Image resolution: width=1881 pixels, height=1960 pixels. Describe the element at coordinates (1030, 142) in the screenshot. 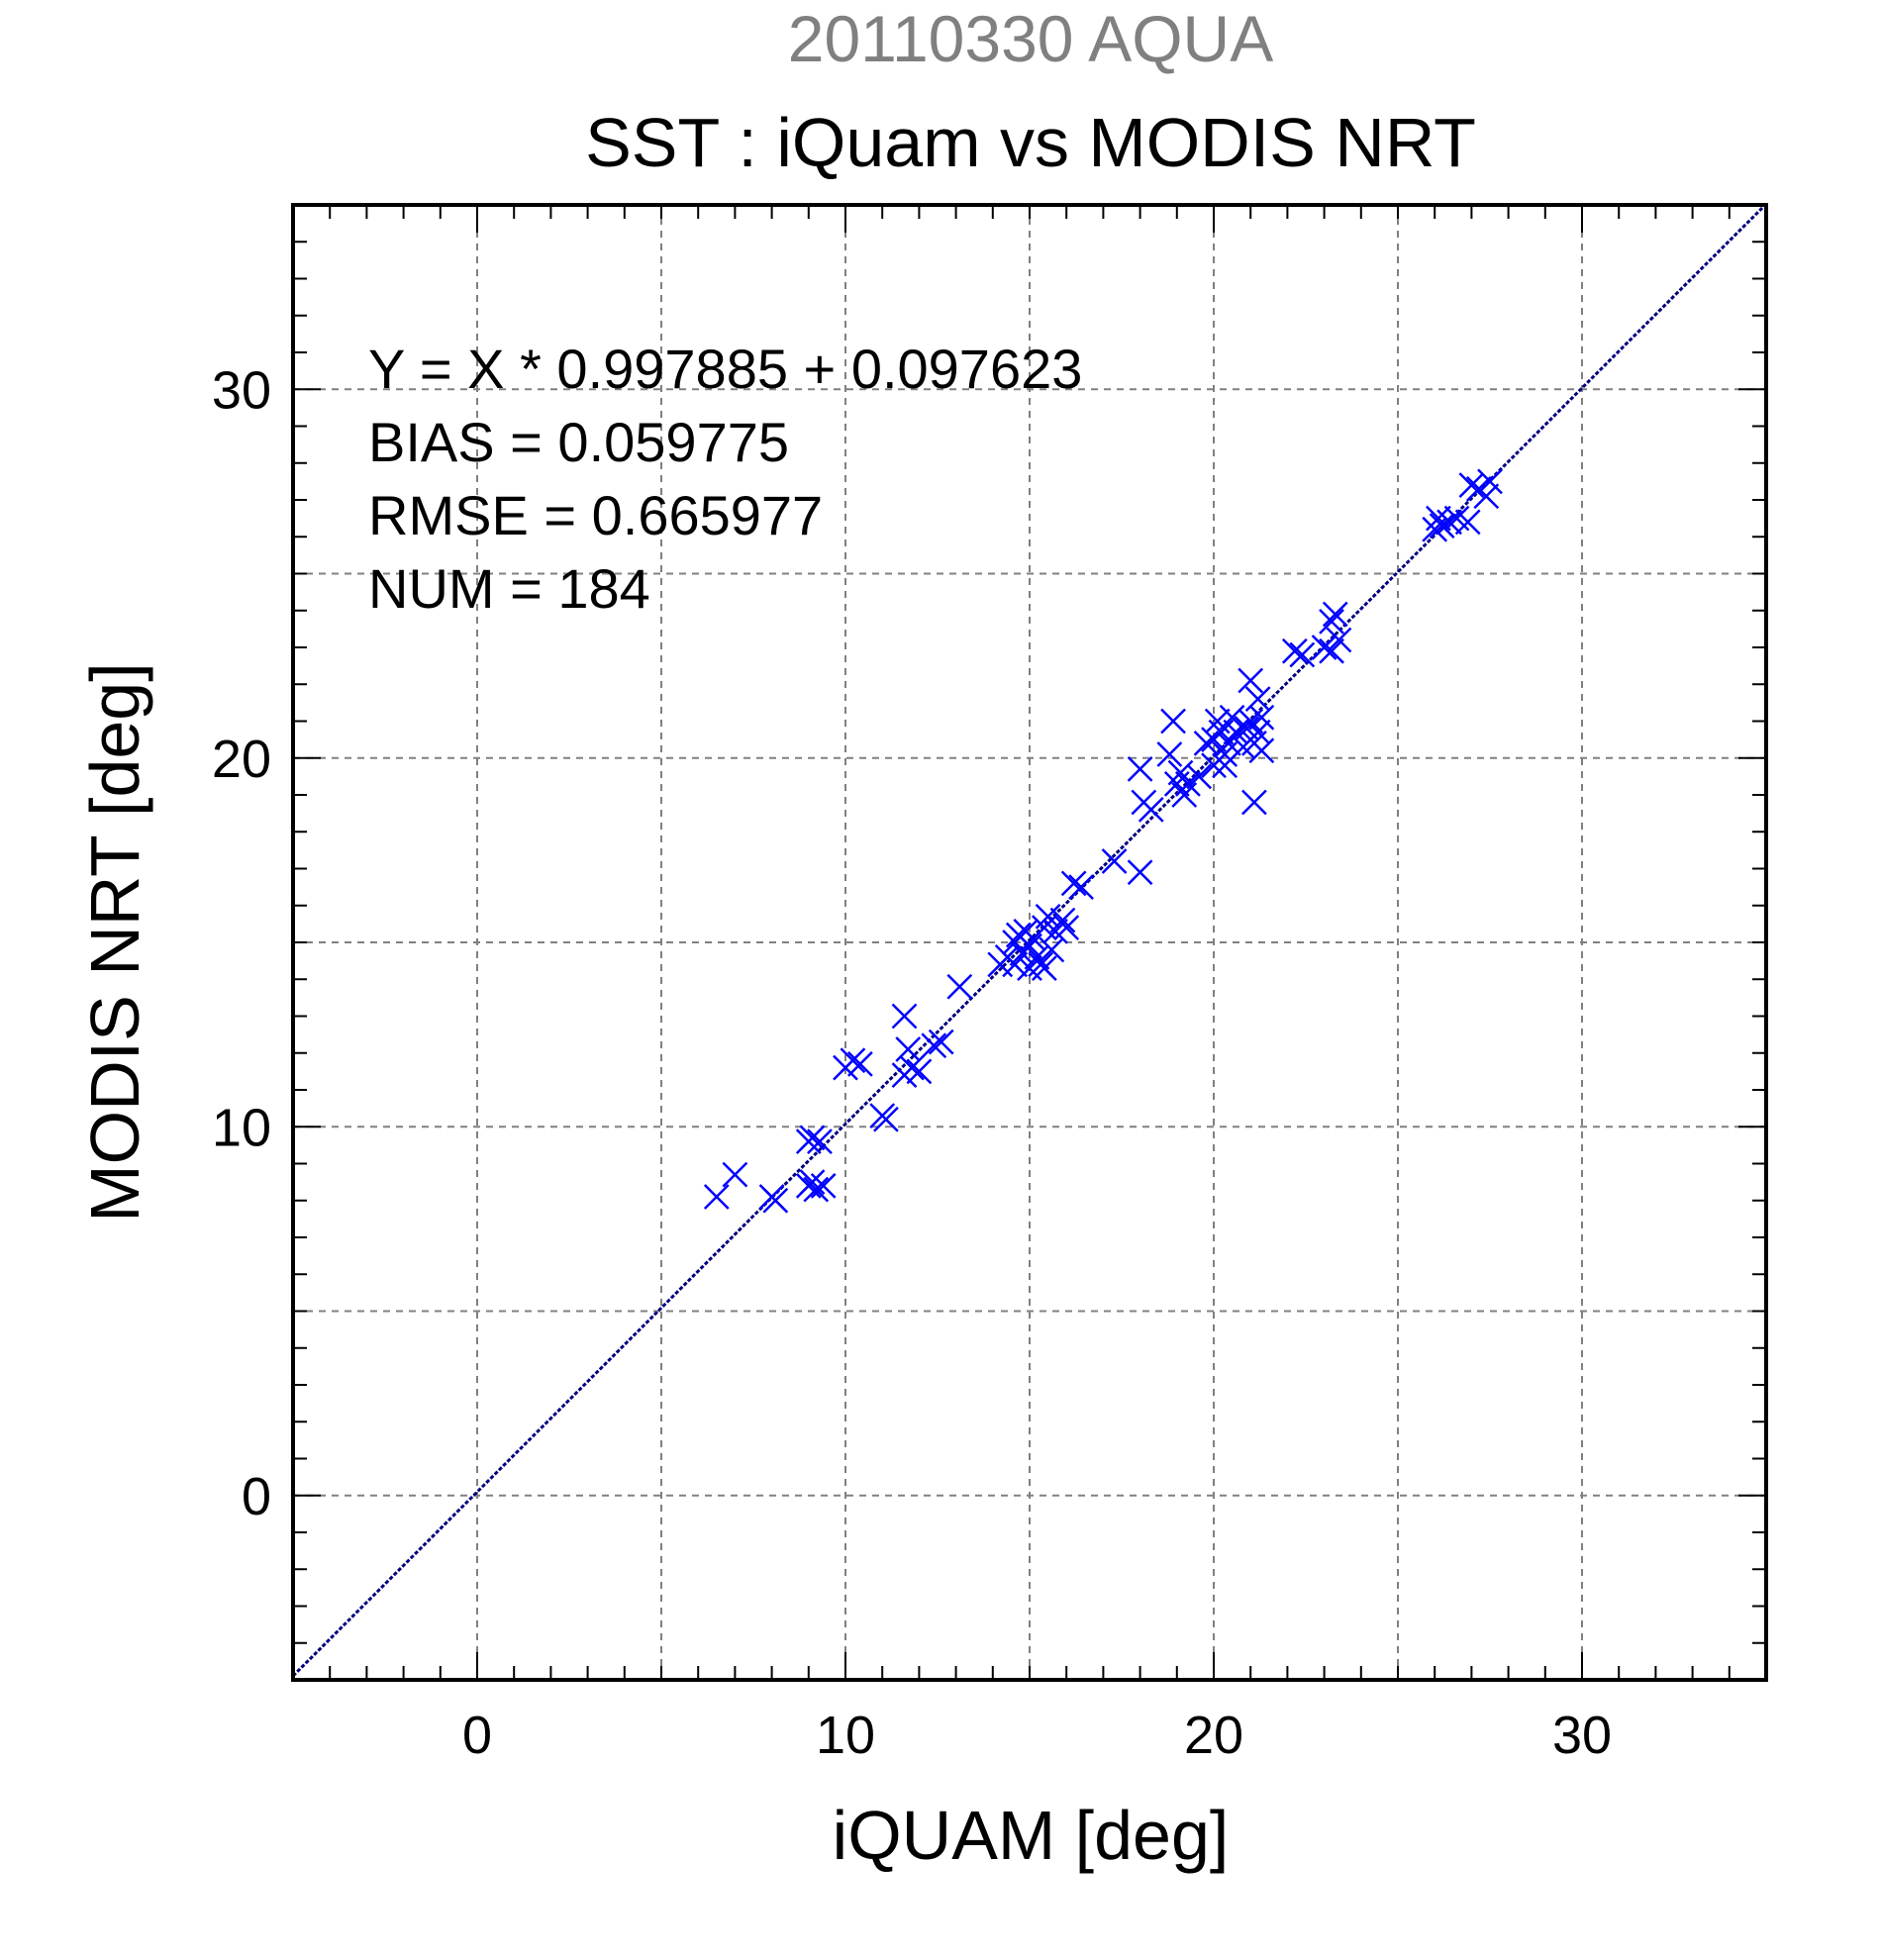

I see `chart-title: SST : iQuam vs MODIS NRT` at that location.